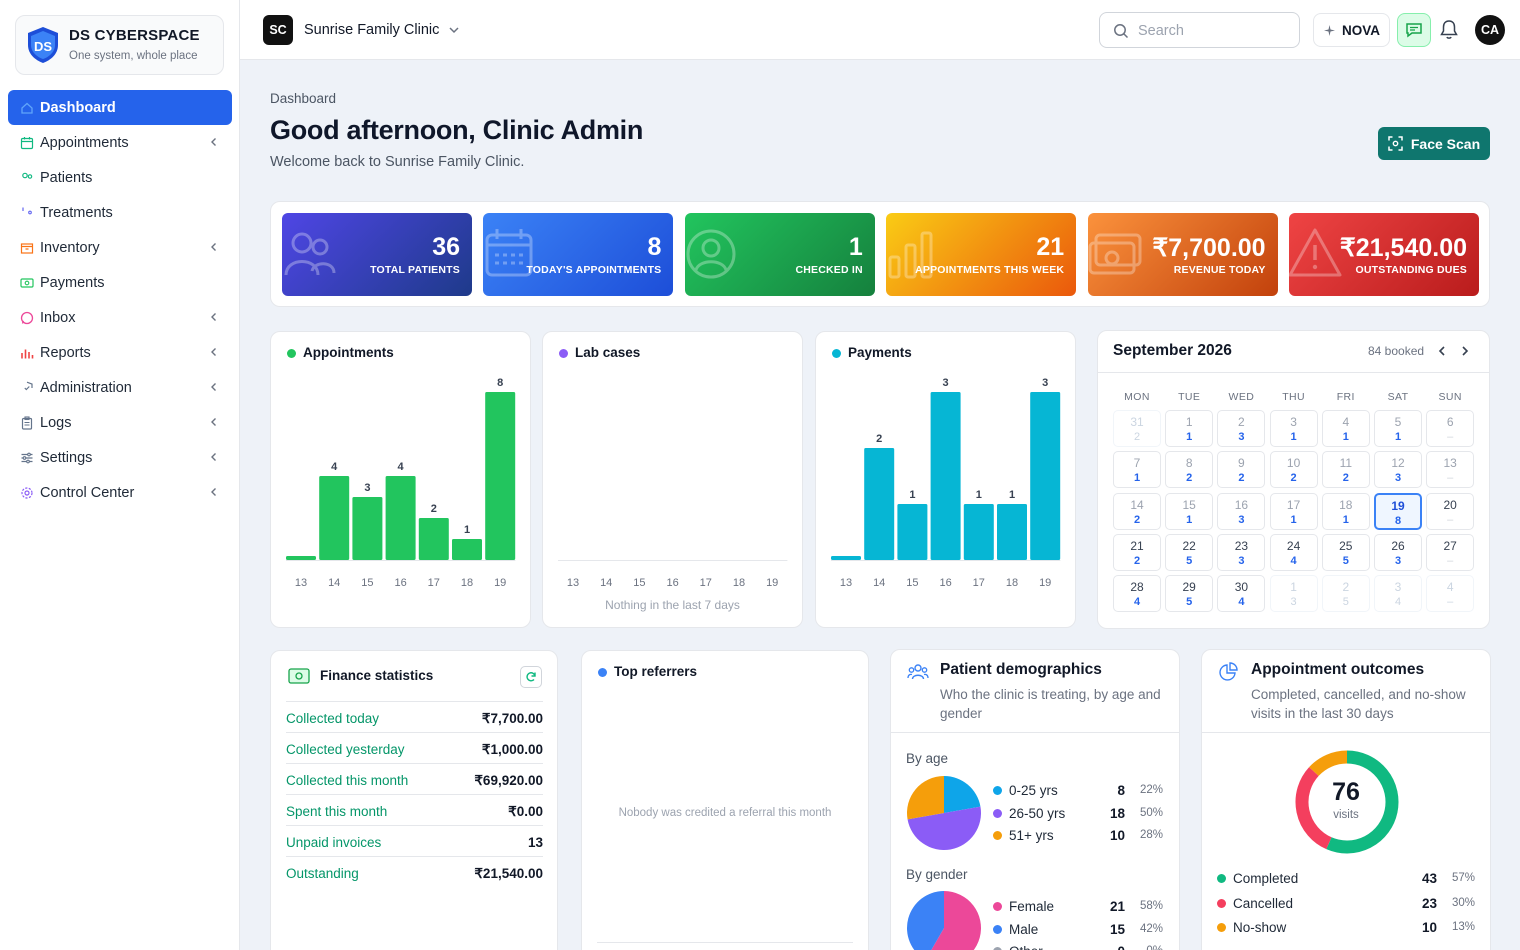  Describe the element at coordinates (1449, 30) in the screenshot. I see `bell-icon` at that location.